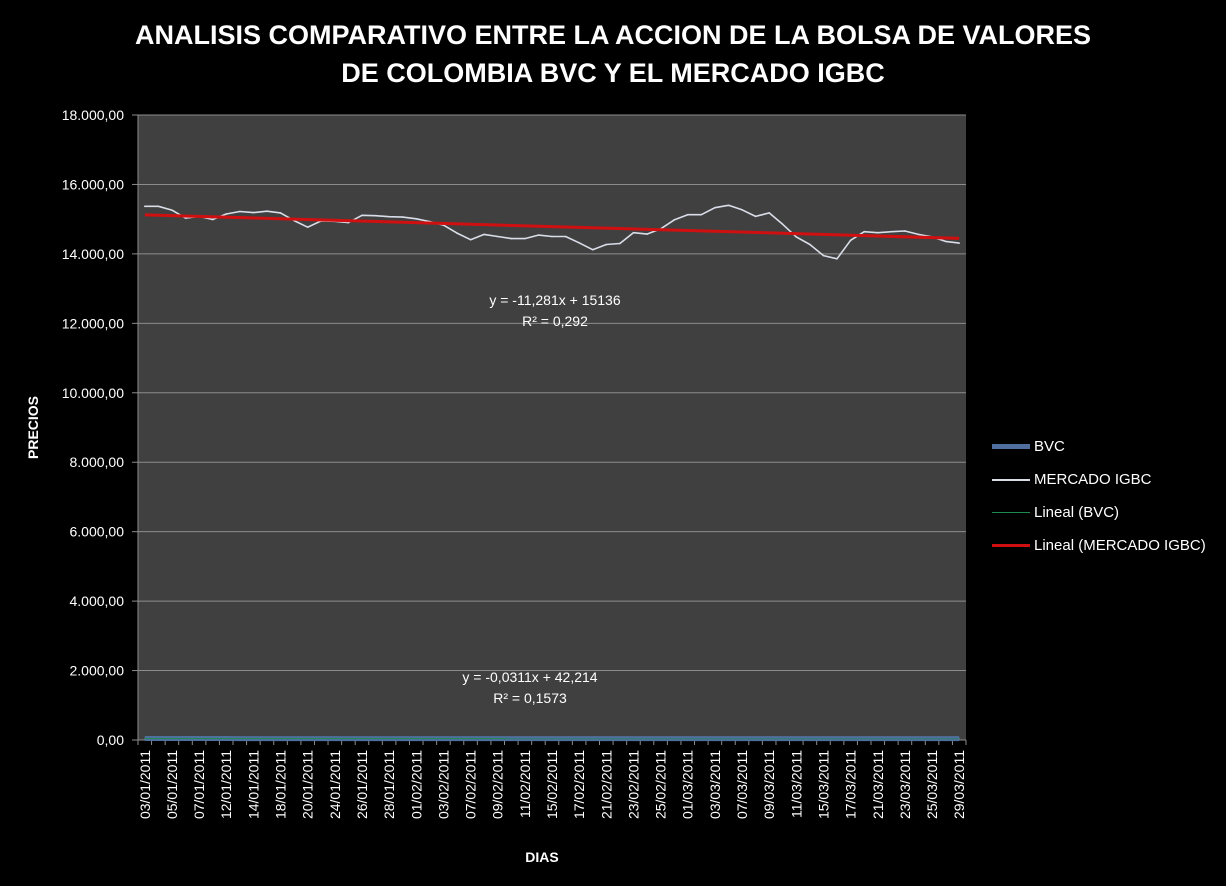 The height and width of the screenshot is (886, 1226). What do you see at coordinates (172, 784) in the screenshot?
I see `x-tick-label: 05/01/2011` at bounding box center [172, 784].